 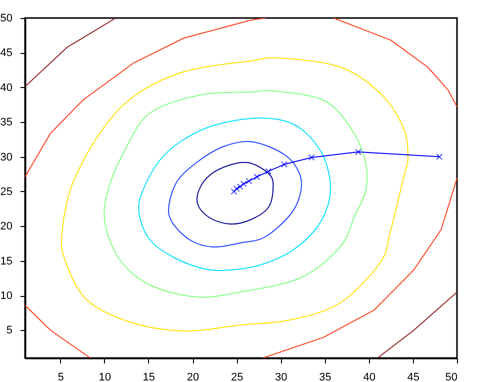 What do you see at coordinates (61, 377) in the screenshot?
I see `x-tick-label: 5` at bounding box center [61, 377].